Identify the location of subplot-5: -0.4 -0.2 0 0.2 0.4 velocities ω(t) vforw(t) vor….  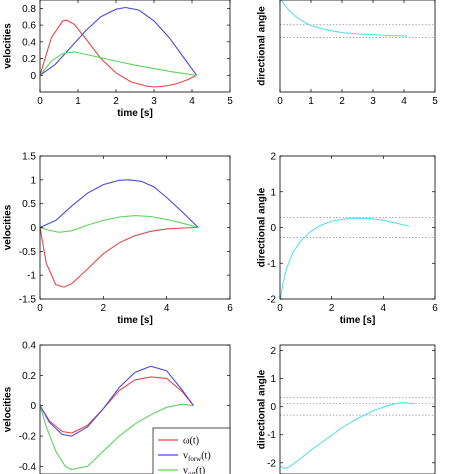
(117, 407).